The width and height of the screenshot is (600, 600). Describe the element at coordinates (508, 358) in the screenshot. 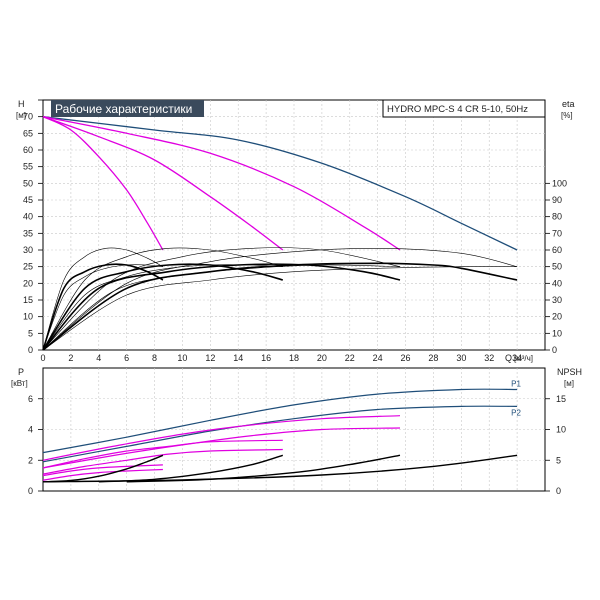

I see `x-axis-label-q: Q` at that location.